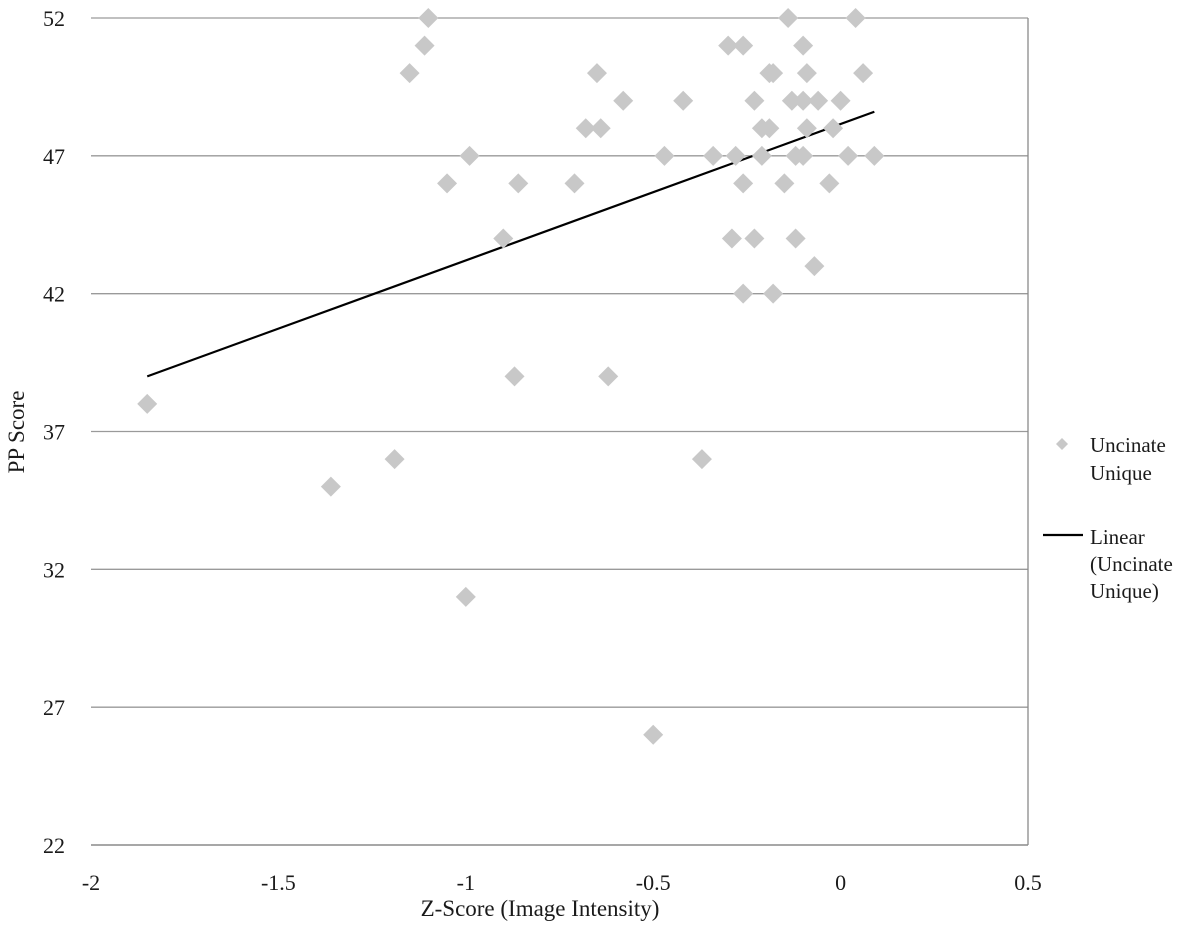  Describe the element at coordinates (1108, 518) in the screenshot. I see `legend: Uncinate Unique Linear (Uncinate Unique)` at that location.